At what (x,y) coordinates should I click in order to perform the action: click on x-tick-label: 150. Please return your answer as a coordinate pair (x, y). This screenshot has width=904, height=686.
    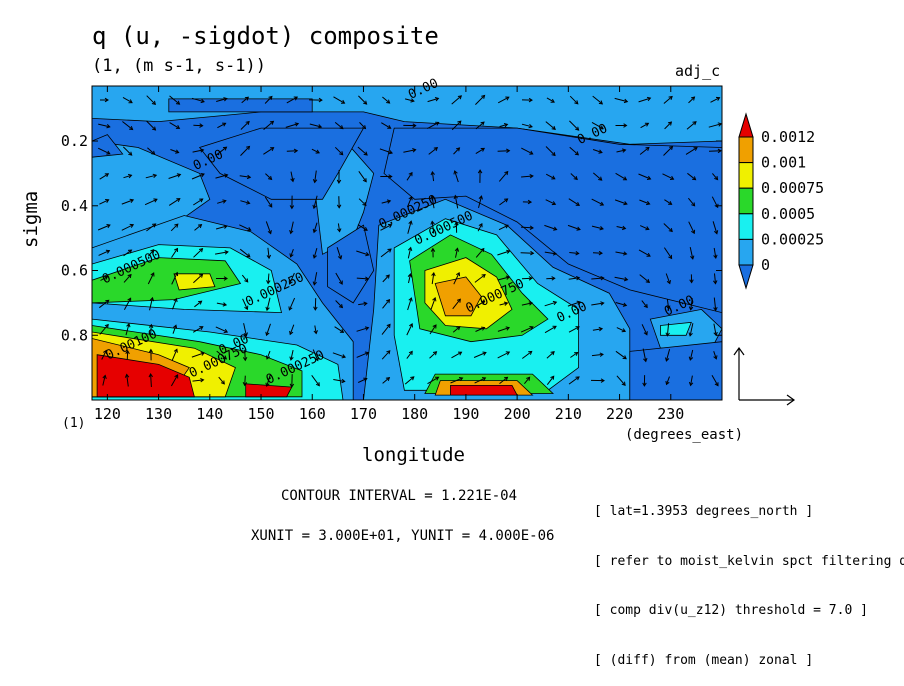
    Looking at the image, I should click on (260, 414).